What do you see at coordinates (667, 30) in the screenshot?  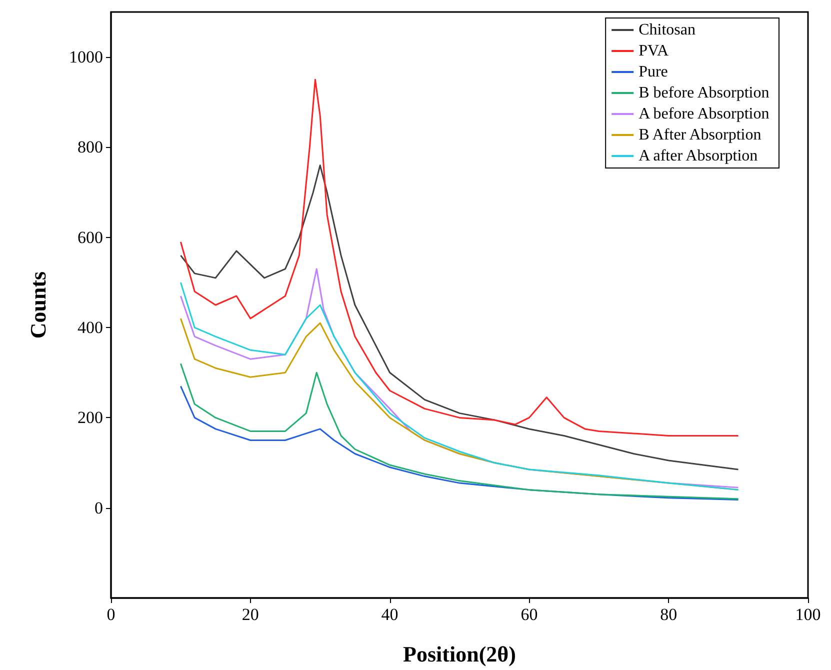 I see `legend-label: Chitosan` at bounding box center [667, 30].